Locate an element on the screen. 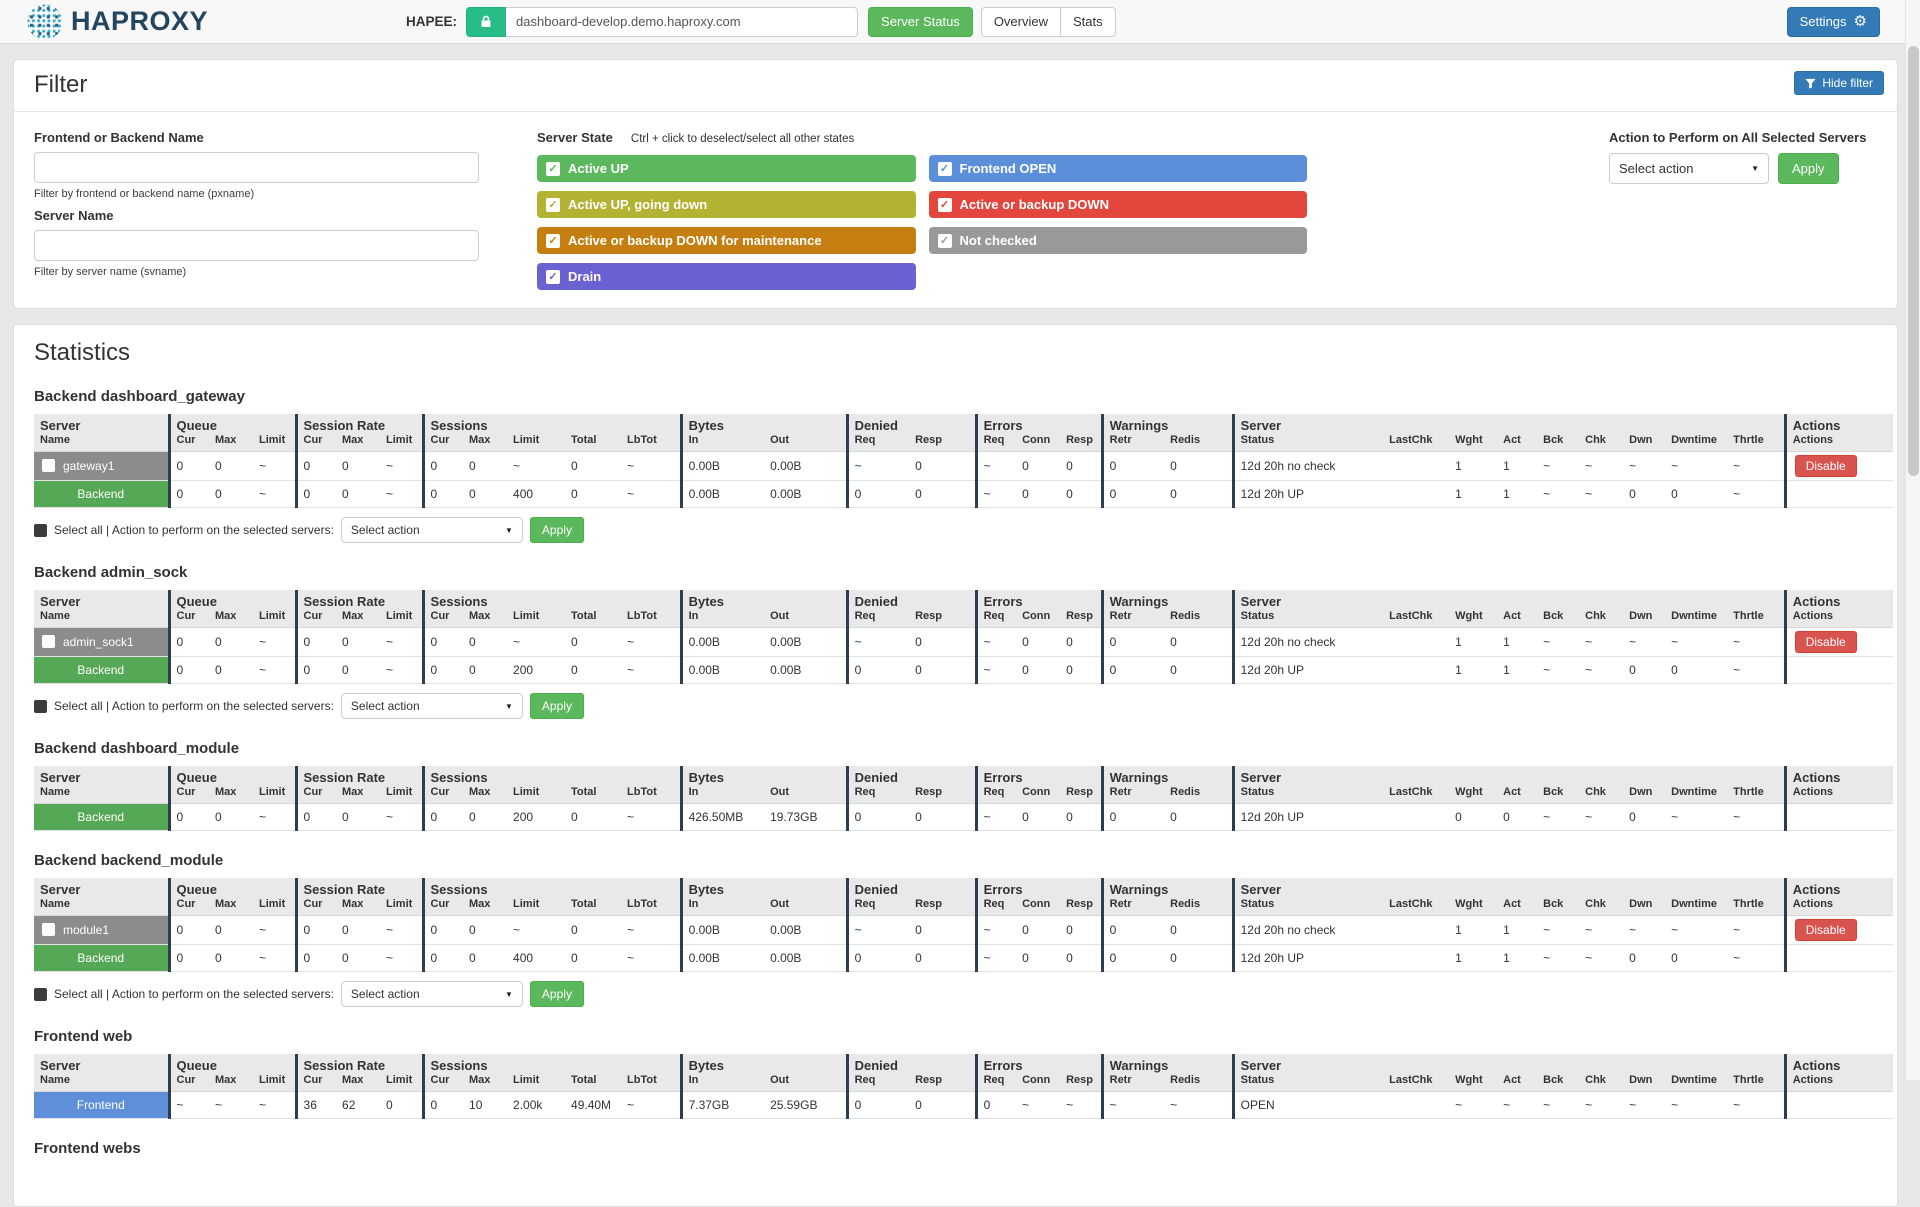 The height and width of the screenshot is (1207, 1920). state-toggle-frontend-open: ✓ Frontend OPEN is located at coordinates (1117, 168).